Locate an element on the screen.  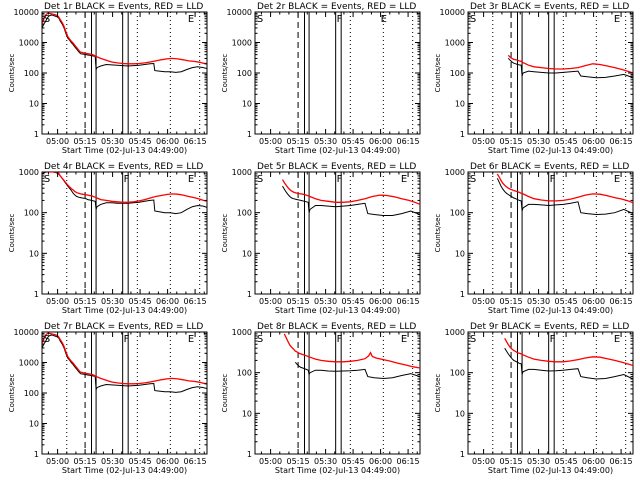
chart-title: Det 6r BLACK = Events, RED = LLD is located at coordinates (549, 167).